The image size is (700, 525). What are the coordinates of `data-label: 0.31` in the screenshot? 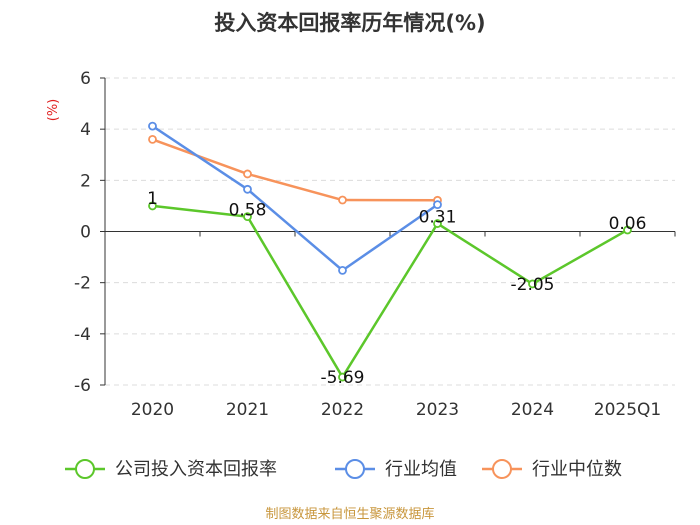 It's located at (438, 218).